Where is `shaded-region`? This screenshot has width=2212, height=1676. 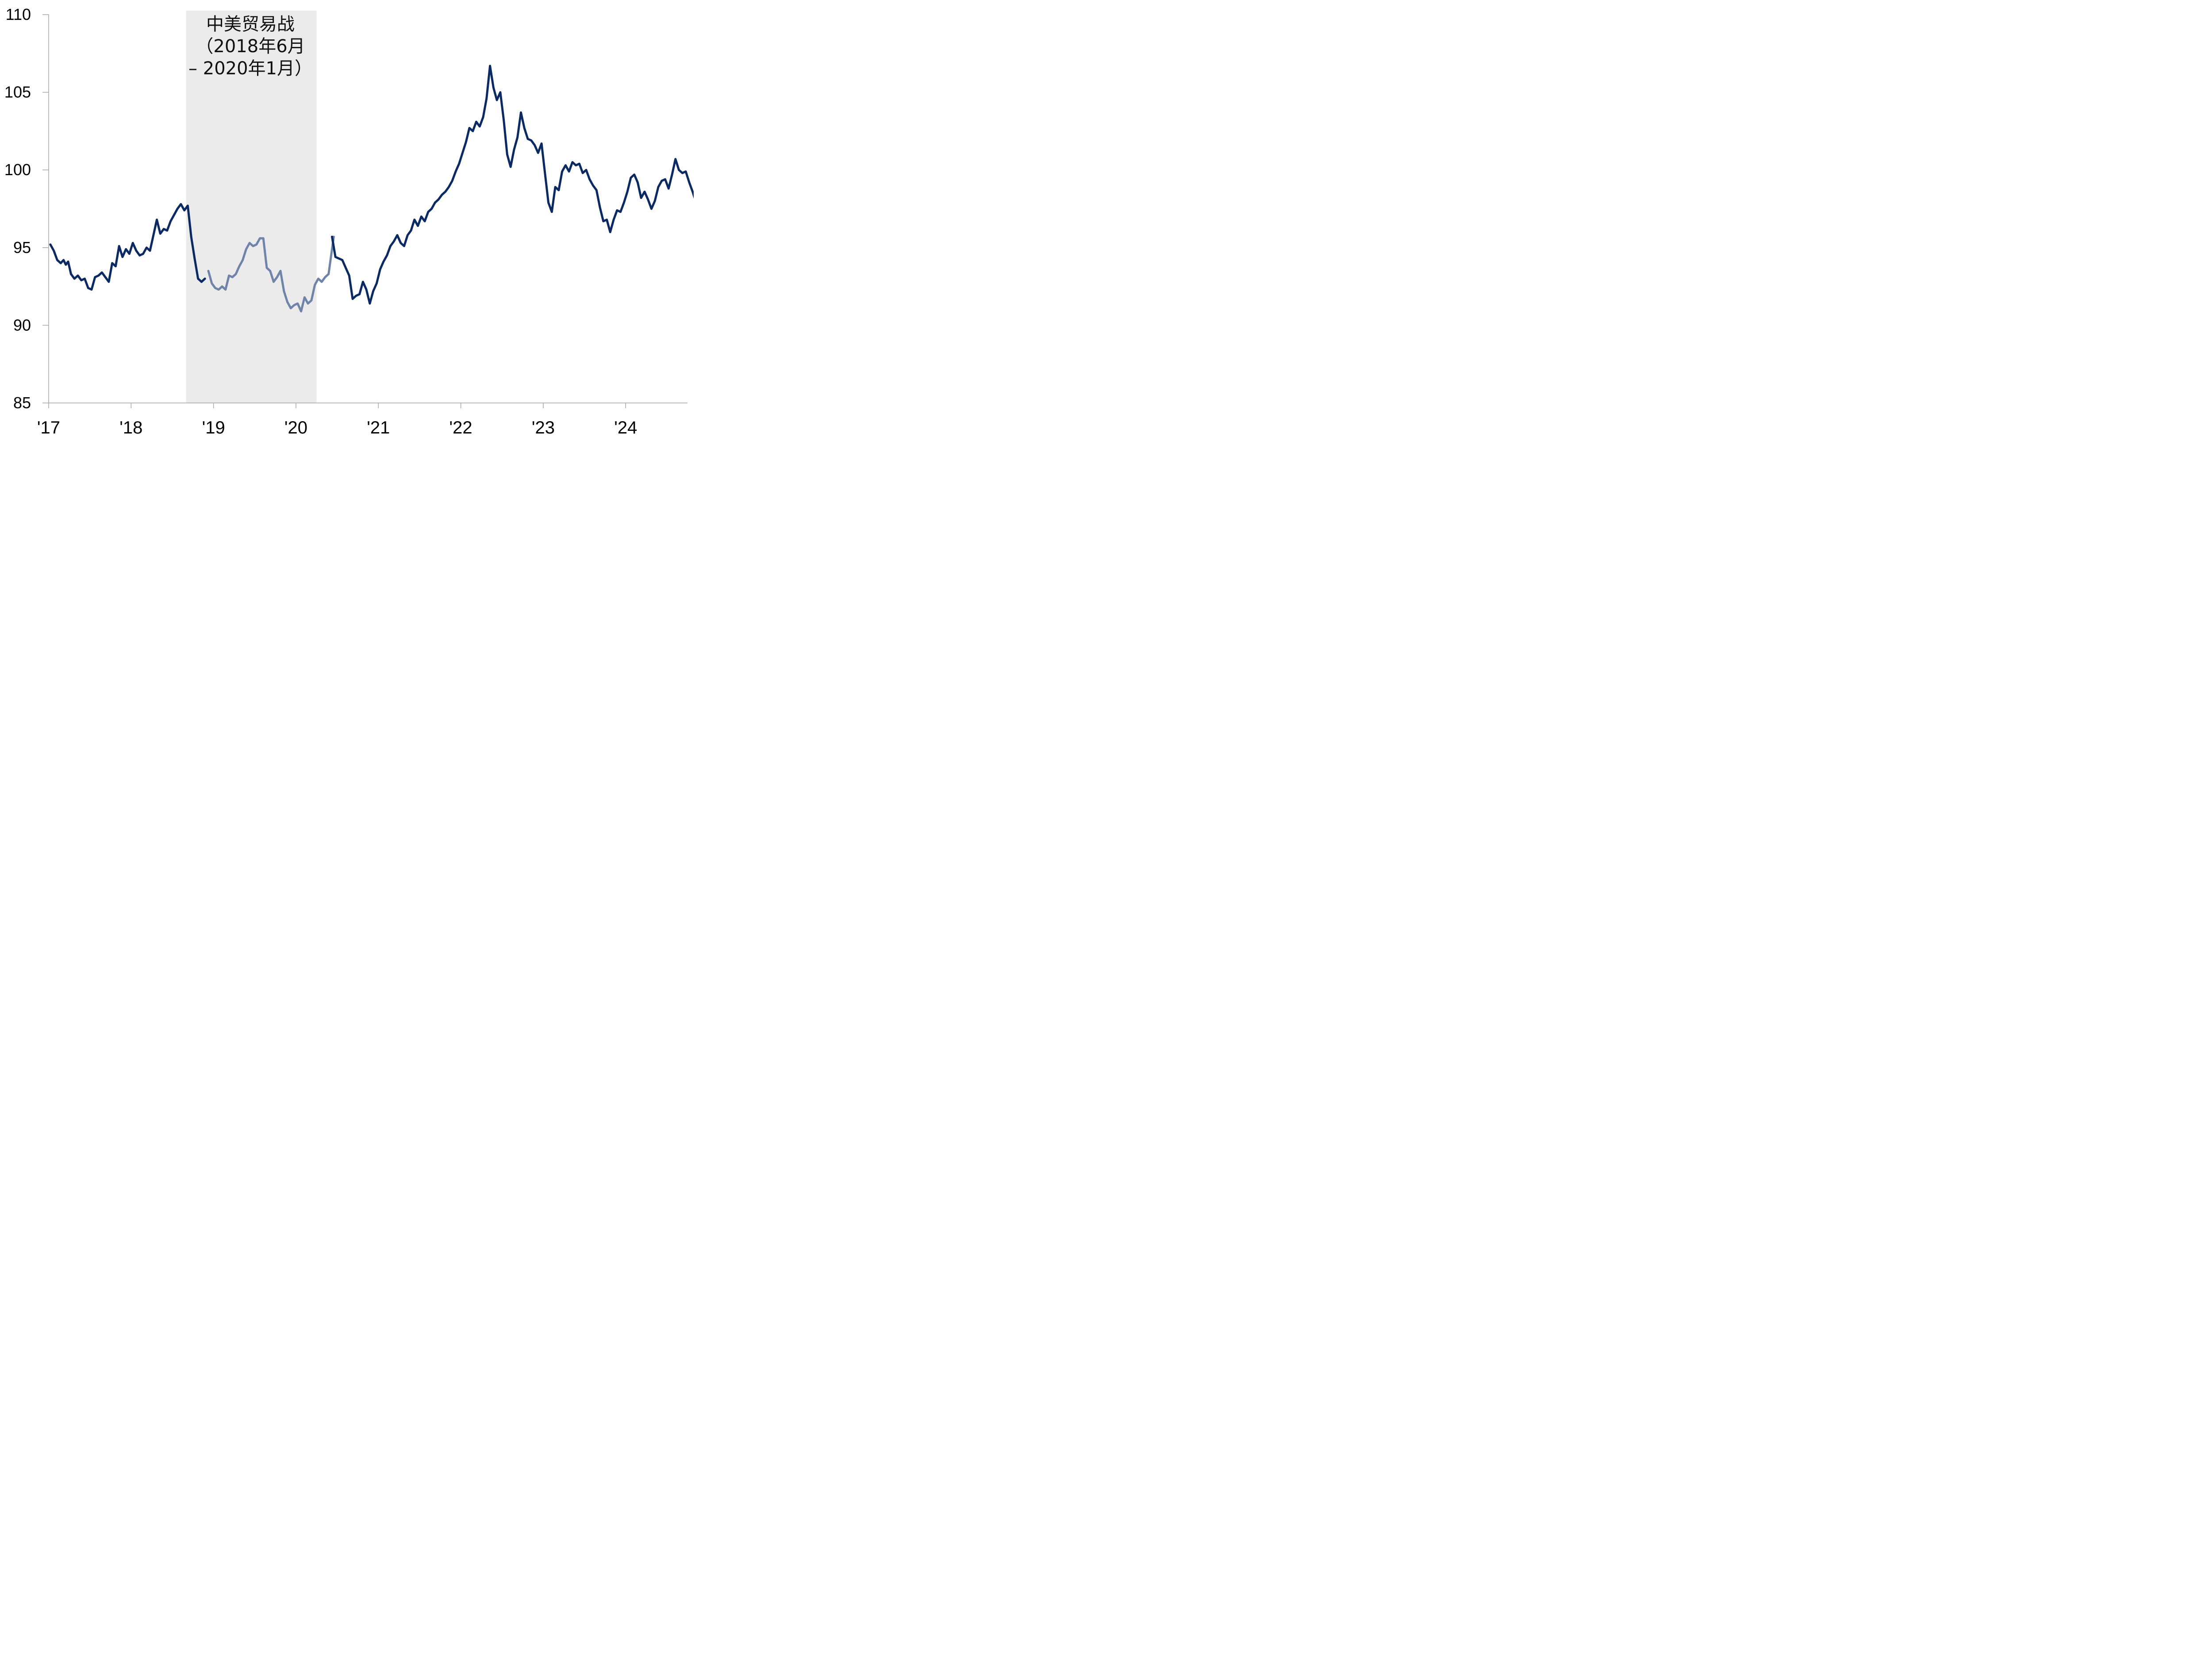
shaded-region is located at coordinates (252, 207).